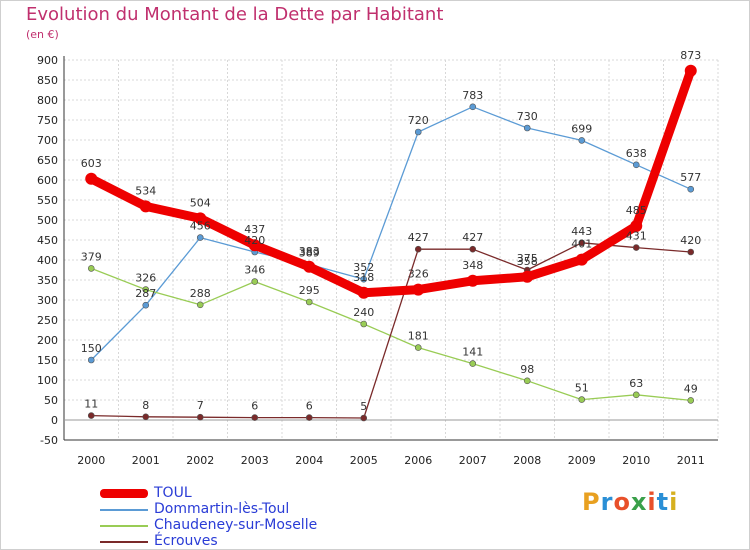 This screenshot has width=750, height=550. What do you see at coordinates (186, 541) in the screenshot?
I see `legend-label-ecrouves: Écrouves` at bounding box center [186, 541].